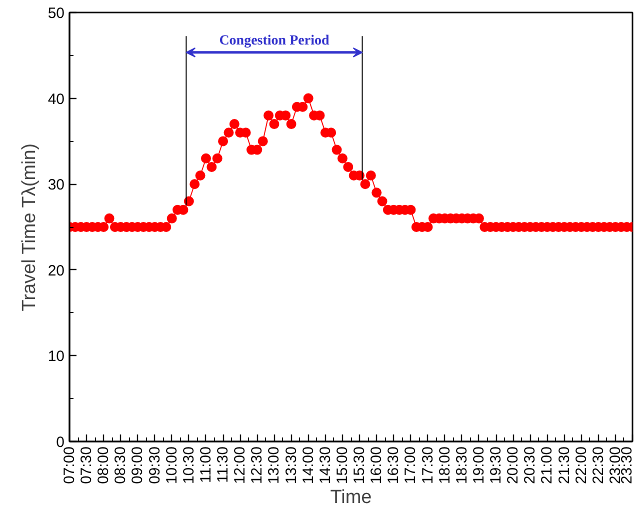 This screenshot has height=511, width=635. I want to click on y-tick-label: 20, so click(56, 271).